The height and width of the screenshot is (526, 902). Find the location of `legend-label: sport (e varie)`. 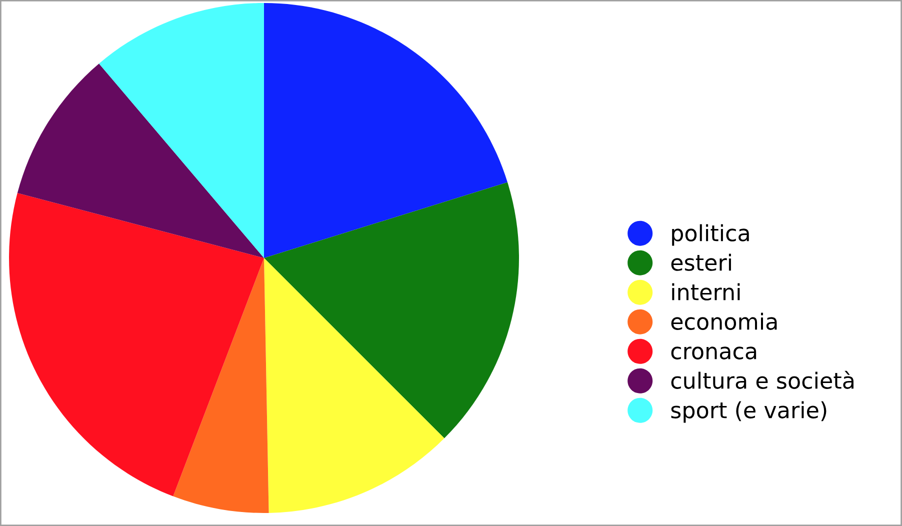

legend-label: sport (e varie) is located at coordinates (748, 412).